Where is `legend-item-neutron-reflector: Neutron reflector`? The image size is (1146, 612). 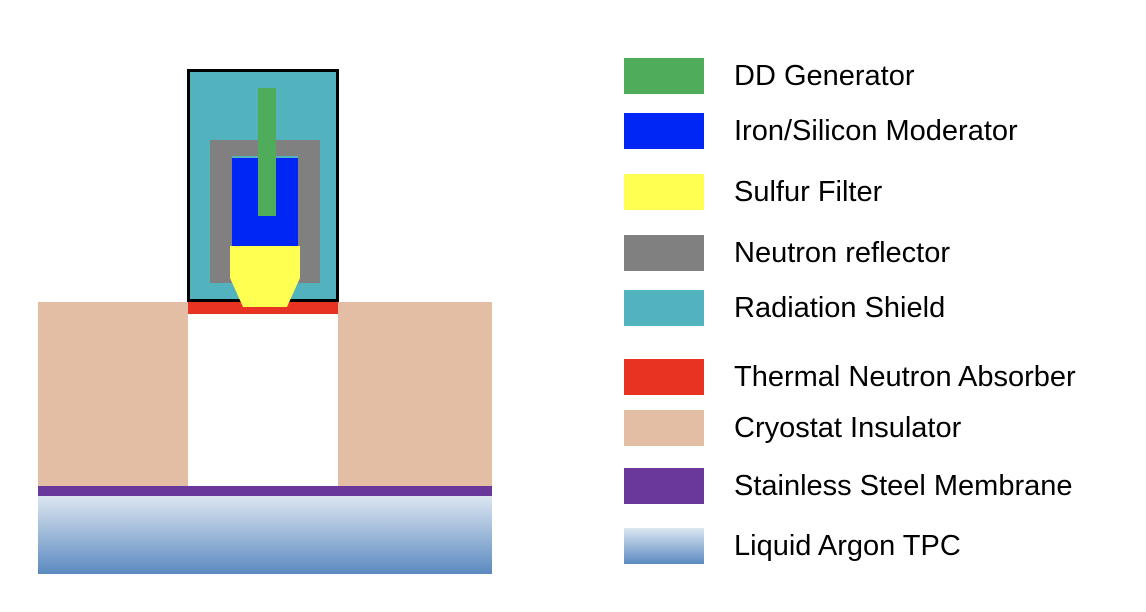 legend-item-neutron-reflector: Neutron reflector is located at coordinates (787, 253).